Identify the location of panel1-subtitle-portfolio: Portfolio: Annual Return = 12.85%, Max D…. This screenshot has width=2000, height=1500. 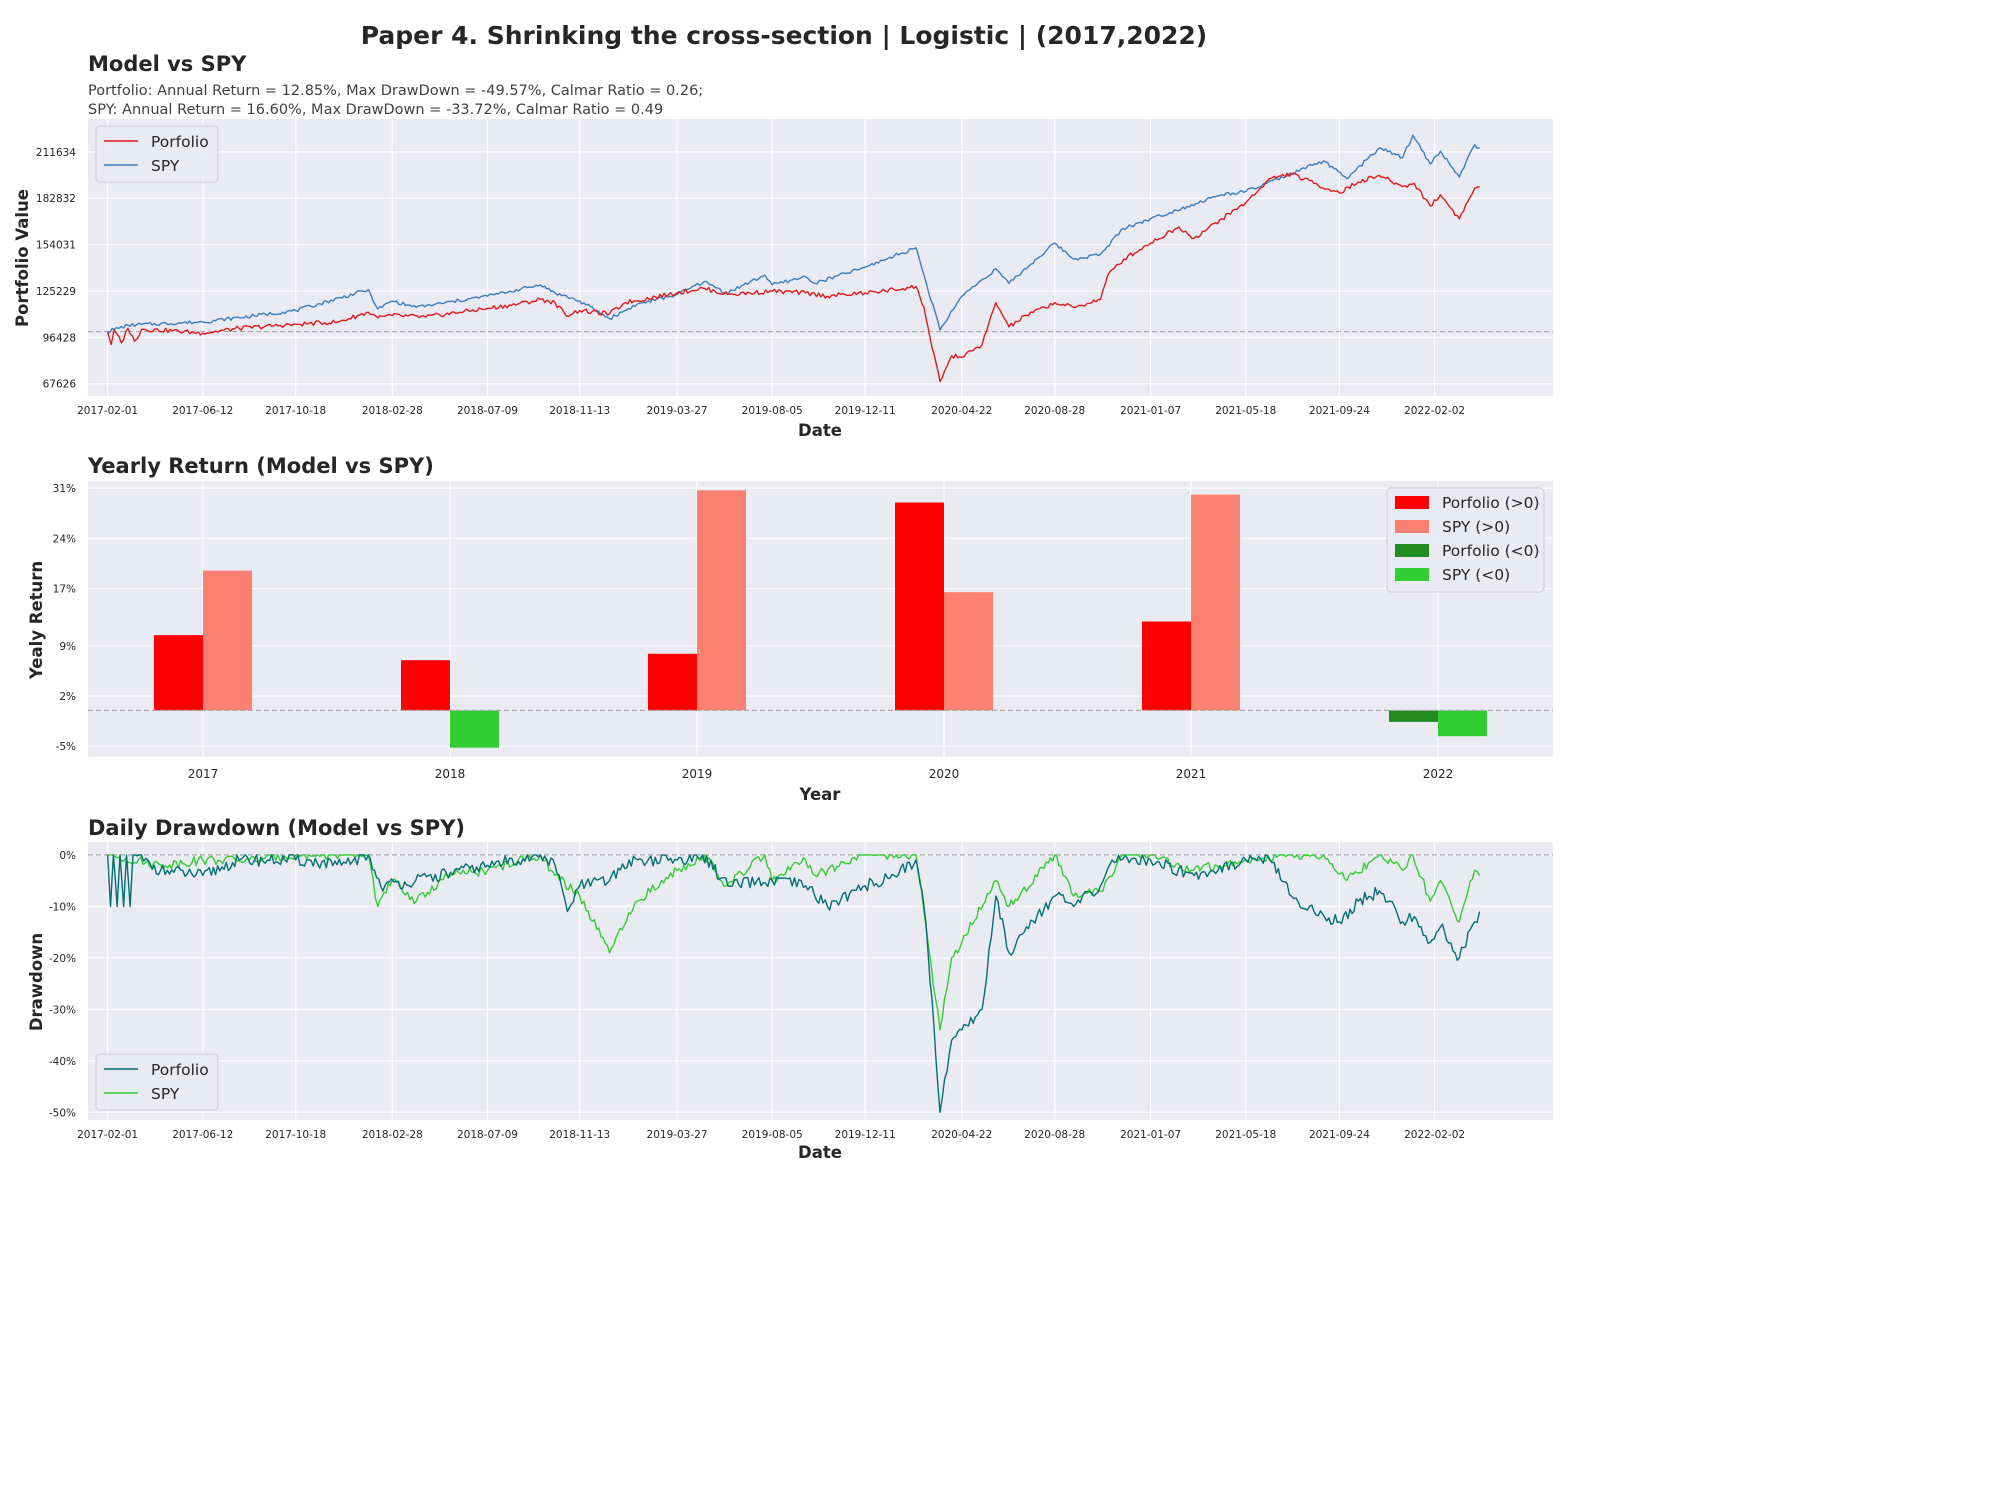
(395, 91).